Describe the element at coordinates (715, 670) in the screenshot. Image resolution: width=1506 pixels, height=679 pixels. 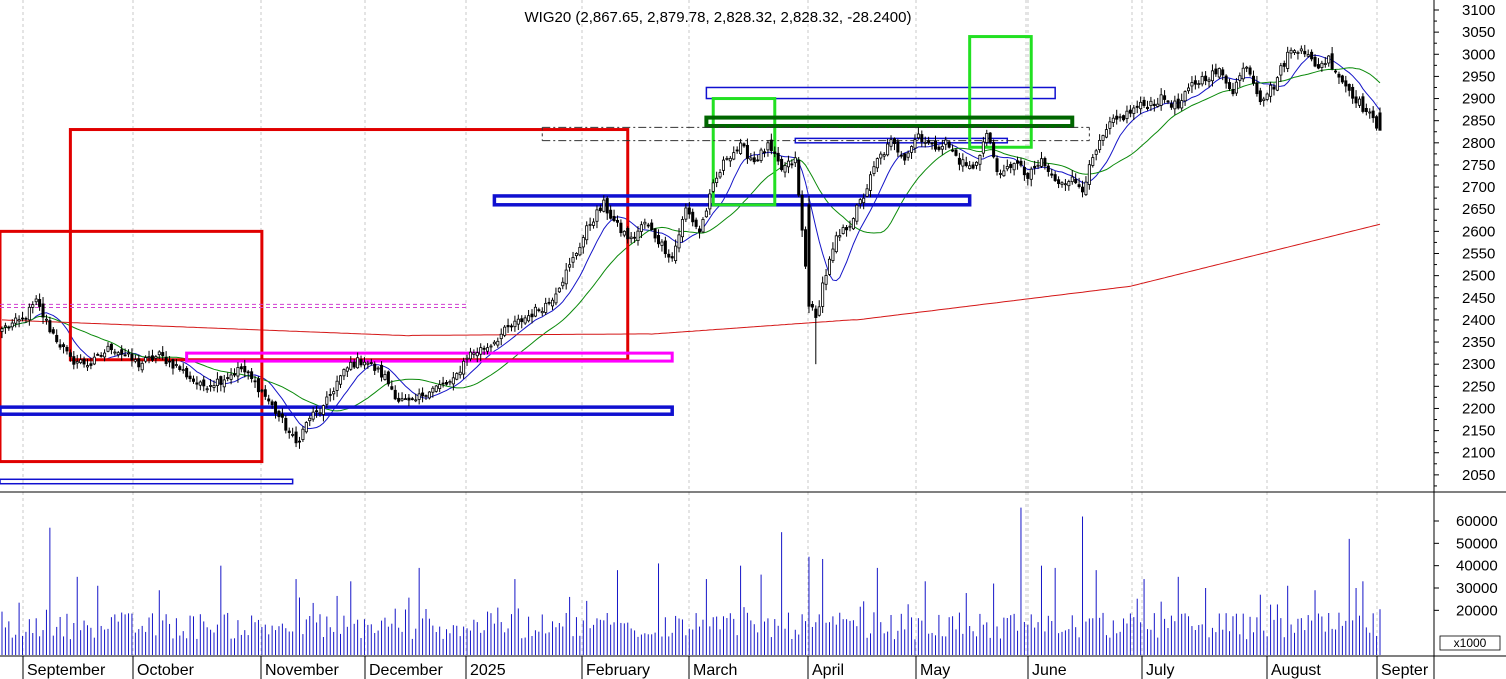
I see `x-tick-label: March` at that location.